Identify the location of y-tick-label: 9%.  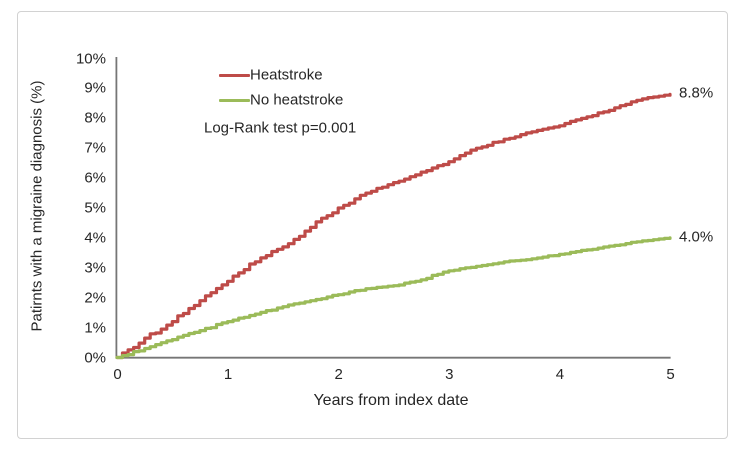
(95, 88).